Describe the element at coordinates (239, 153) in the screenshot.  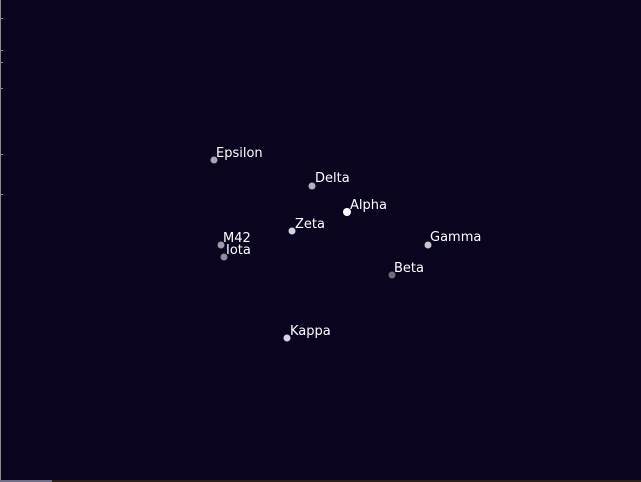
I see `star-epsilon-label: Epsilon` at that location.